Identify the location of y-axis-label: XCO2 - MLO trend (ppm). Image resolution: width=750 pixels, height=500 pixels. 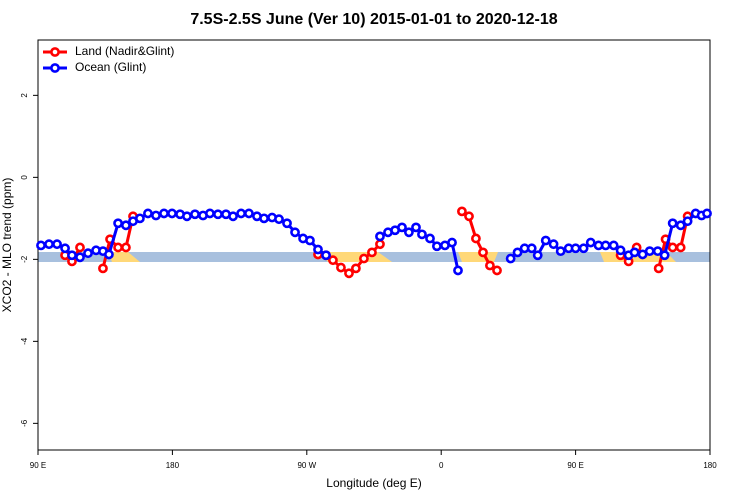
(7, 245).